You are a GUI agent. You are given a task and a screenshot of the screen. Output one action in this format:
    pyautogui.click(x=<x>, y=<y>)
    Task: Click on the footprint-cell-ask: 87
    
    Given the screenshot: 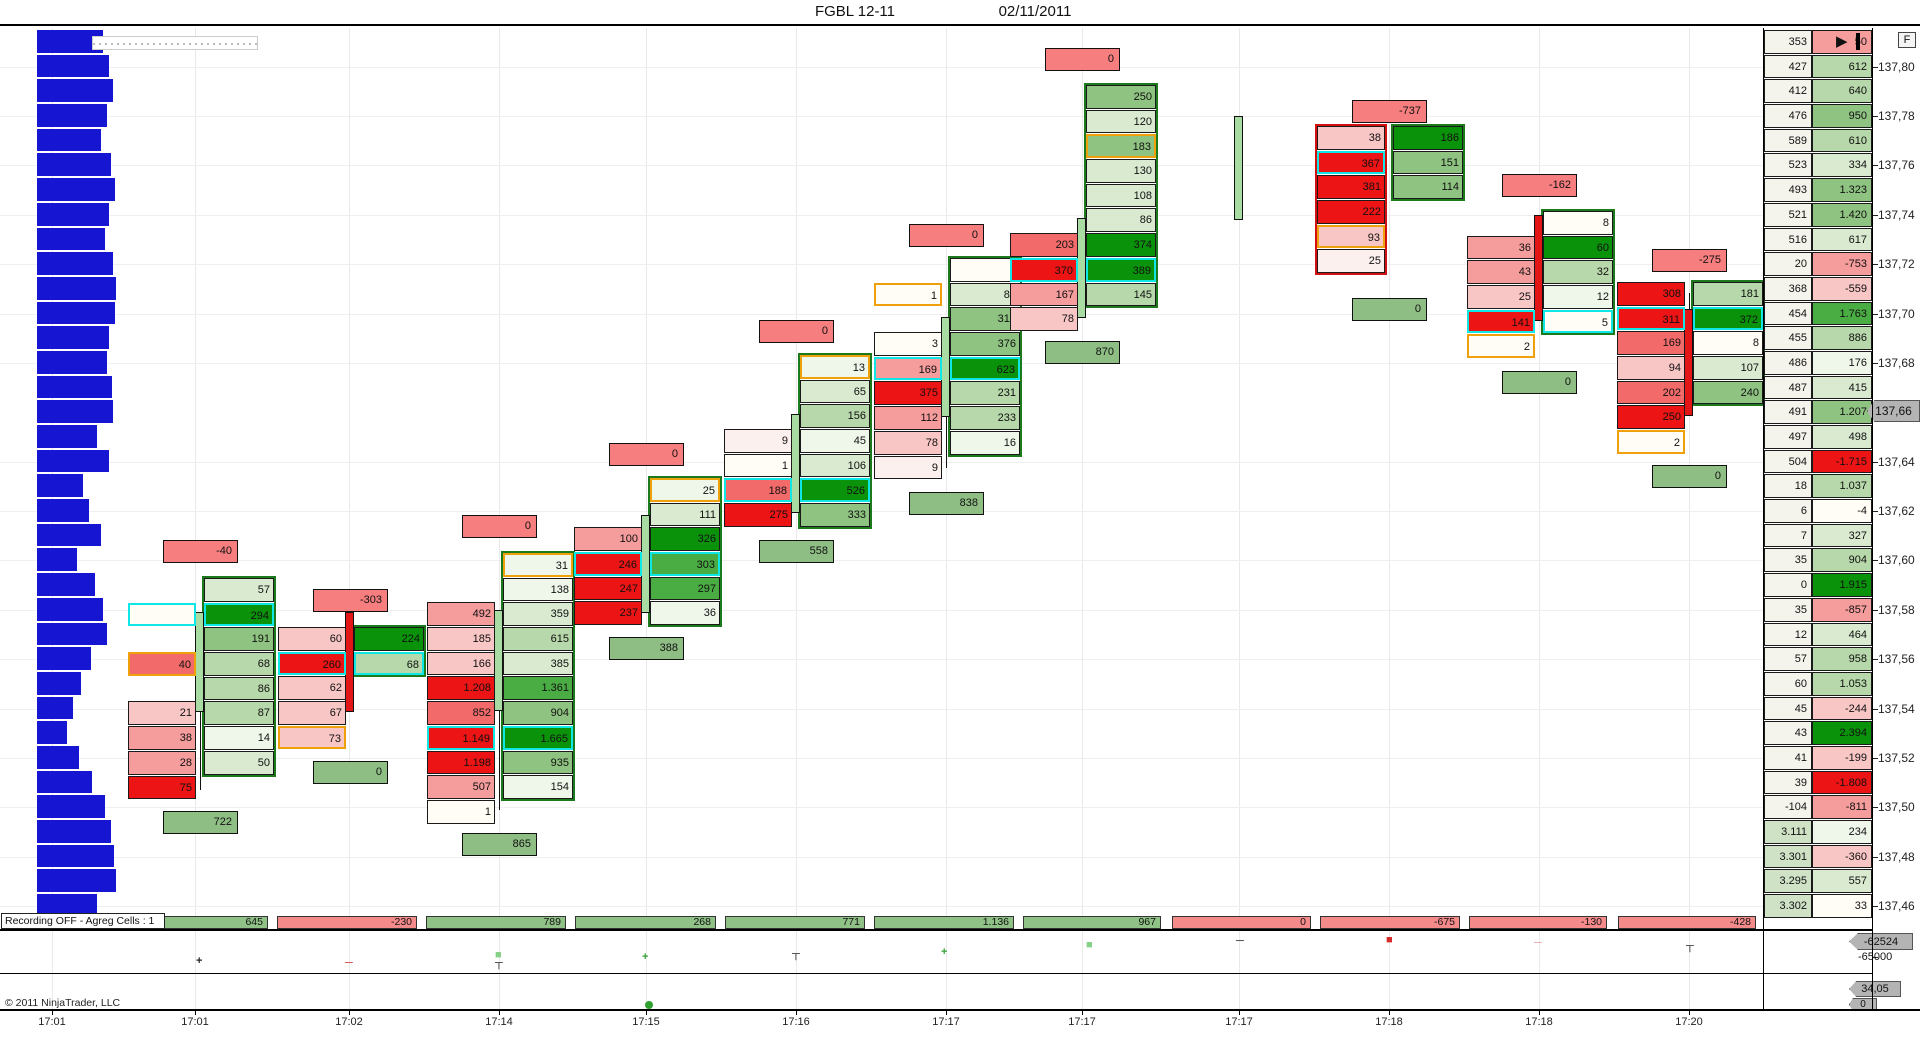 What is the action you would take?
    pyautogui.click(x=239, y=713)
    